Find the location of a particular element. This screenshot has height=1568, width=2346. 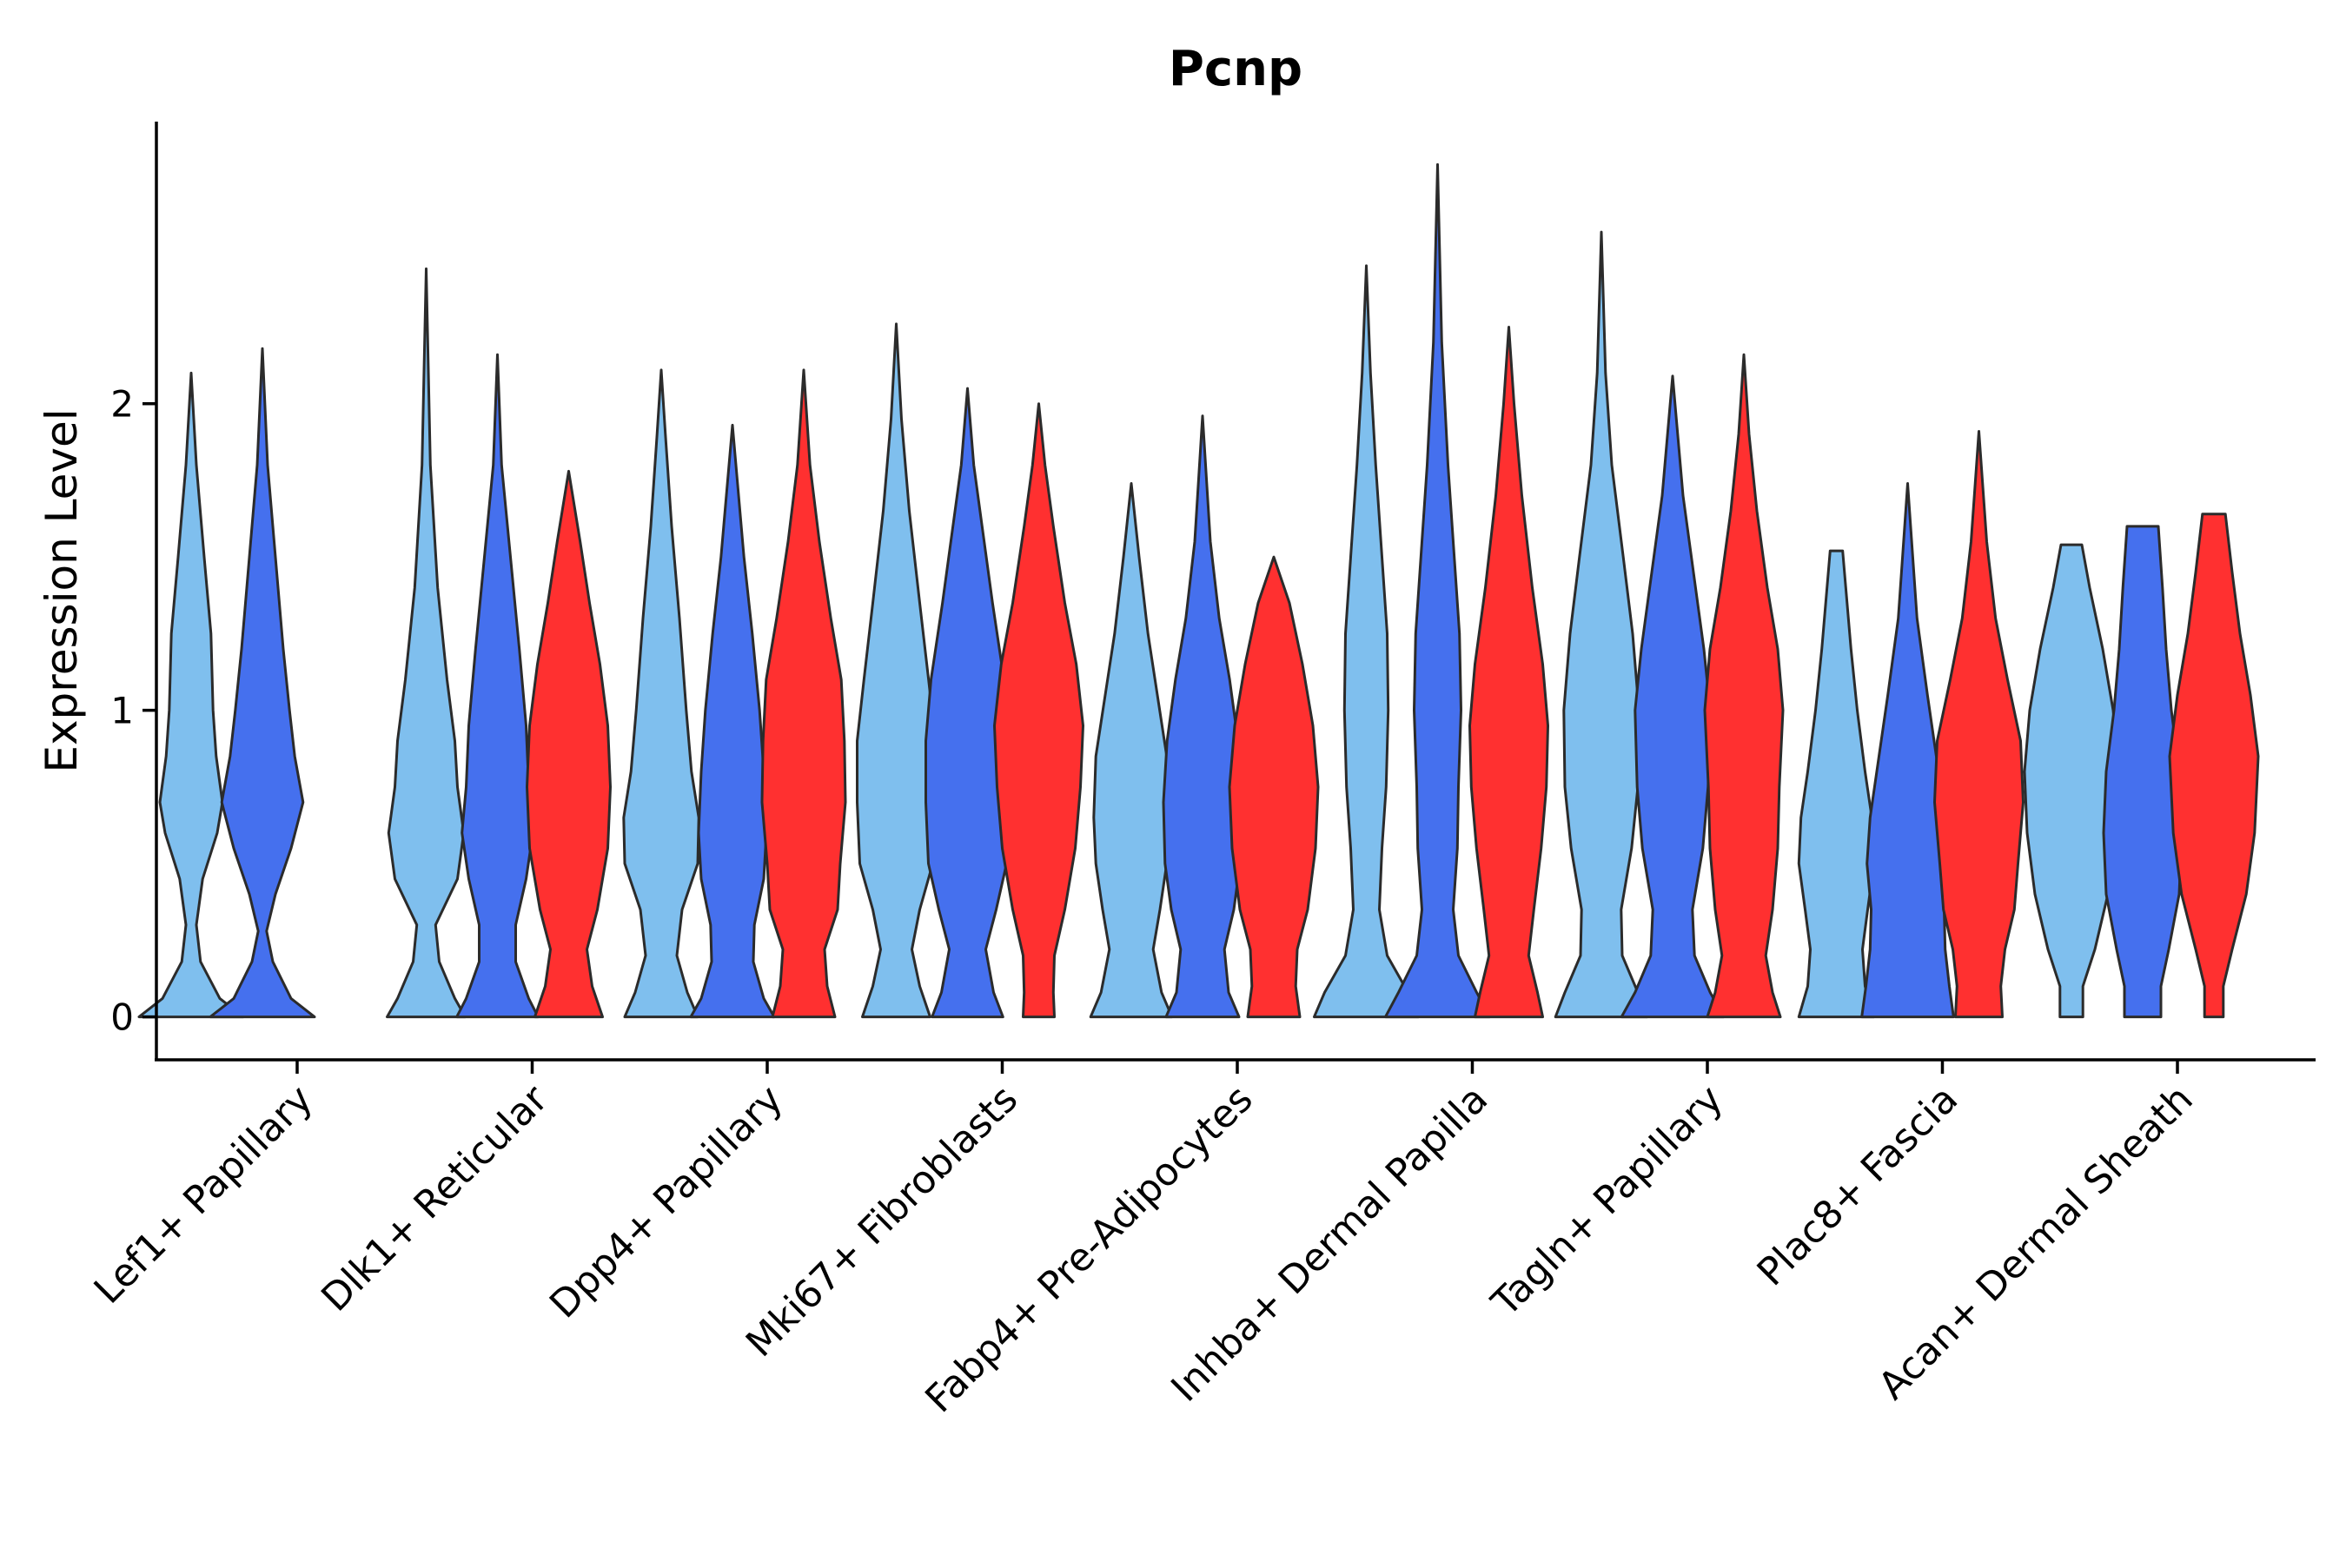

y-tick-label: 0 is located at coordinates (122, 1017).